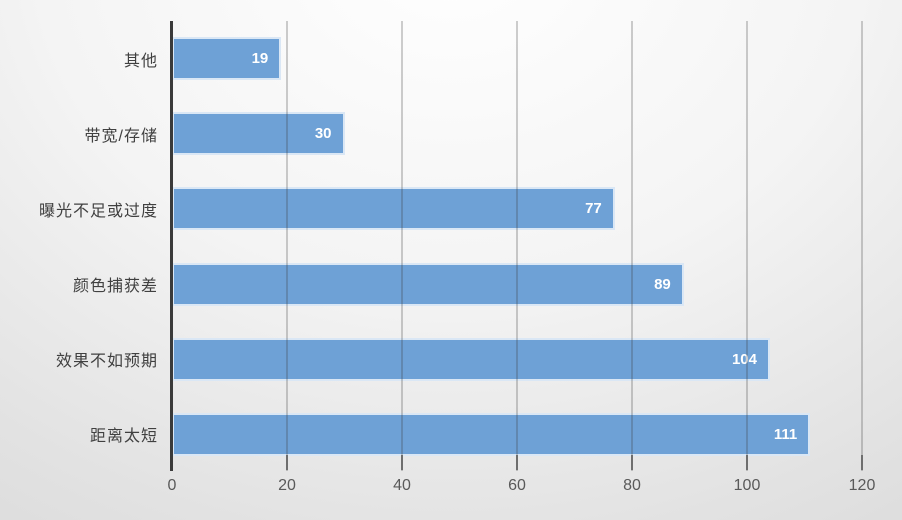  Describe the element at coordinates (287, 485) in the screenshot. I see `tick-label: 20` at that location.